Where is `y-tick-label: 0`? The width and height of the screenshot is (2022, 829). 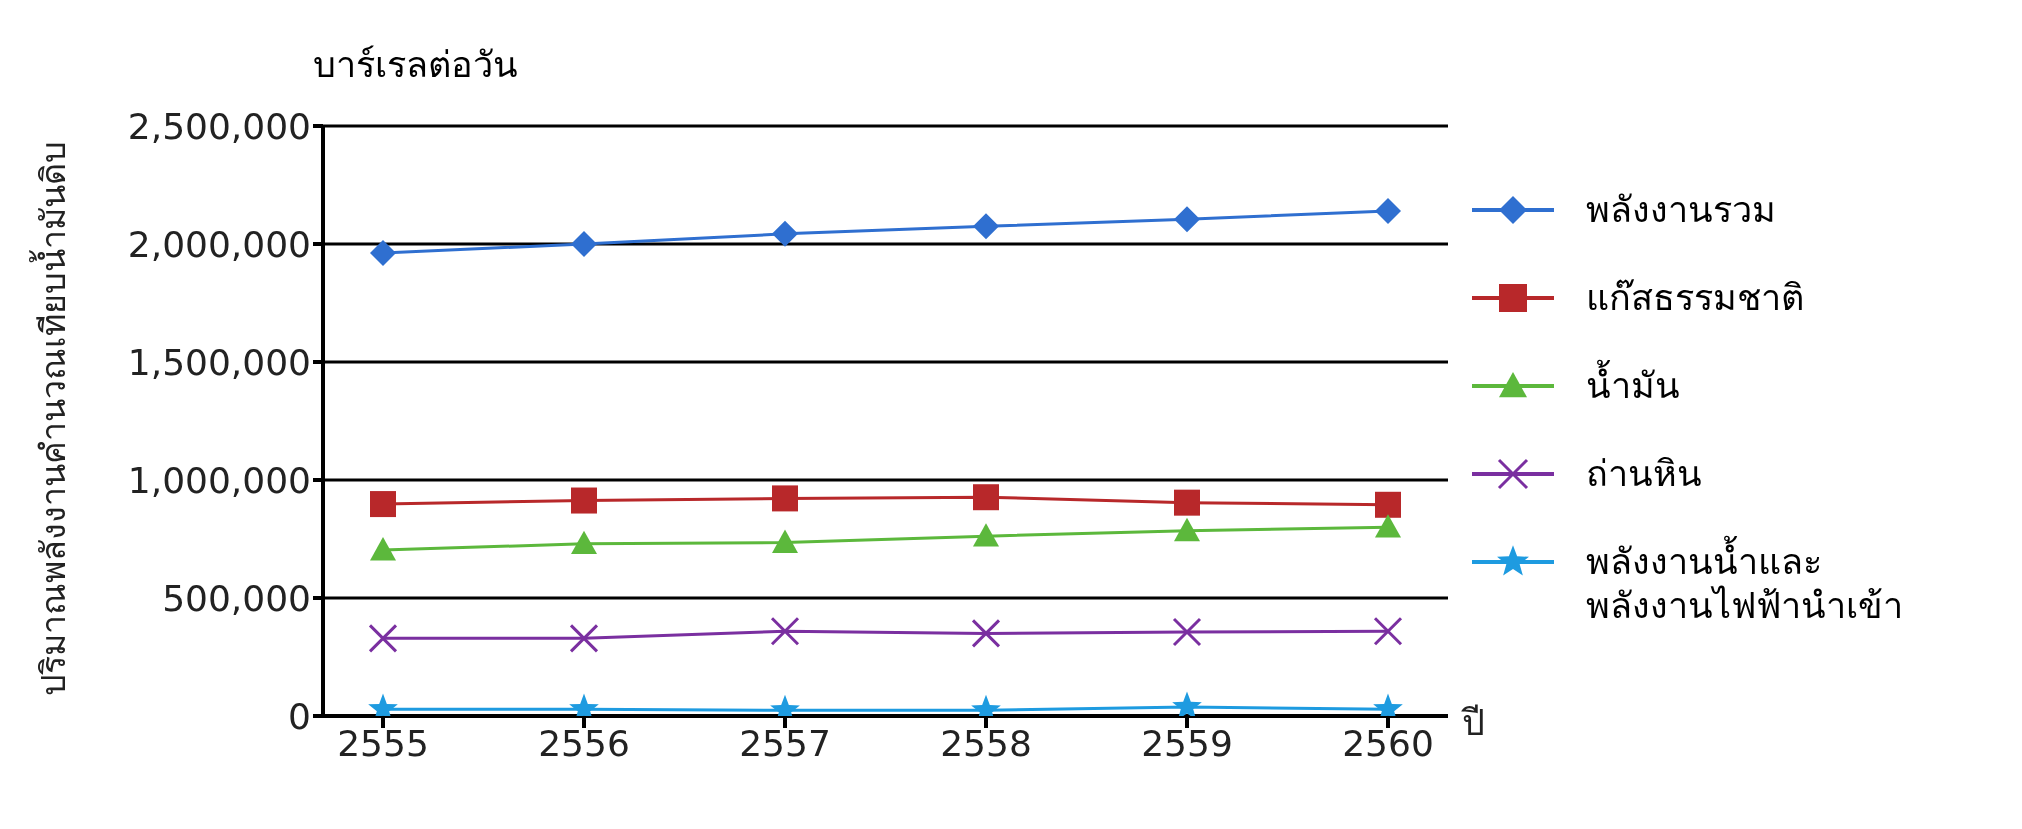
y-tick-label: 0 is located at coordinates (299, 716).